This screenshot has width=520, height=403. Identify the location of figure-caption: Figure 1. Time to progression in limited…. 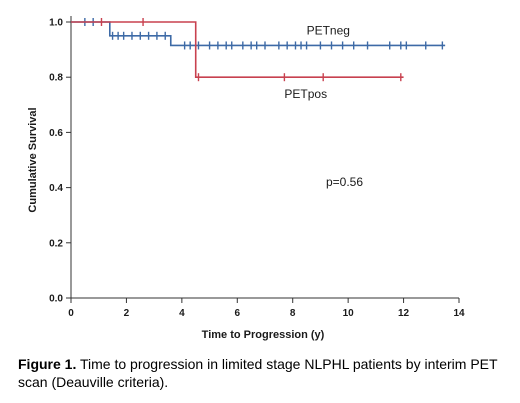
(265, 373).